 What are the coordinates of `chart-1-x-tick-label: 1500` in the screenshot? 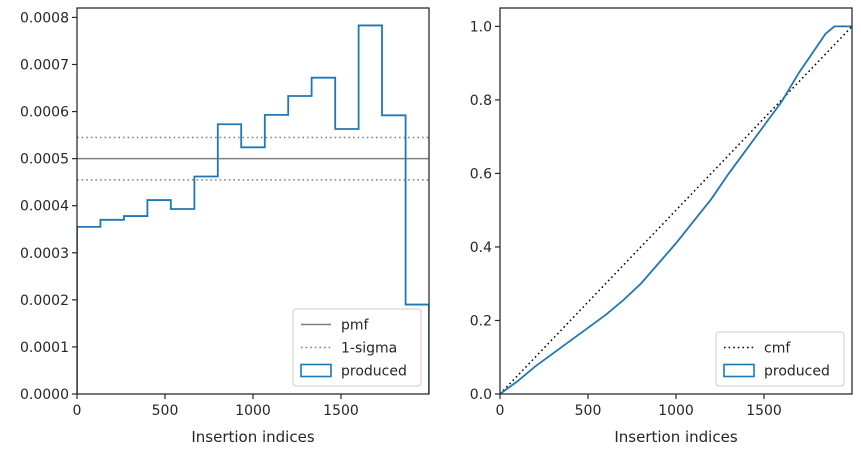 It's located at (341, 411).